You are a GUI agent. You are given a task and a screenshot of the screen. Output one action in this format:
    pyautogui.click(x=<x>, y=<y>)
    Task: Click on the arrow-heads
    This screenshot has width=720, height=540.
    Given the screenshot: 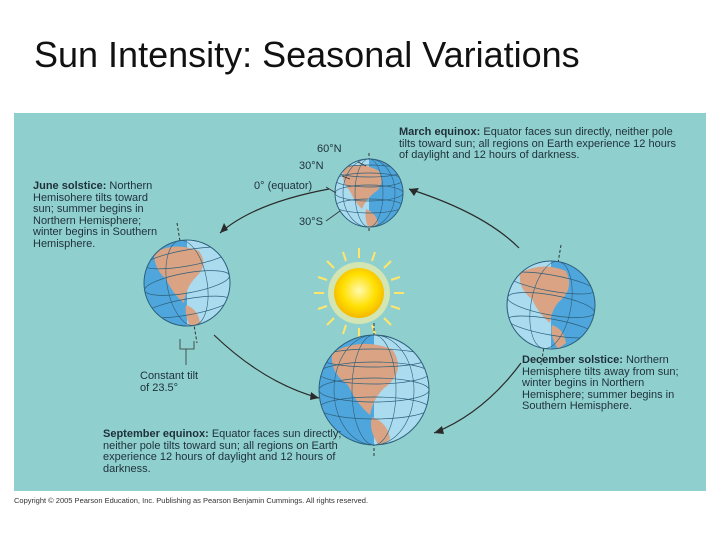 What is the action you would take?
    pyautogui.click(x=332, y=311)
    